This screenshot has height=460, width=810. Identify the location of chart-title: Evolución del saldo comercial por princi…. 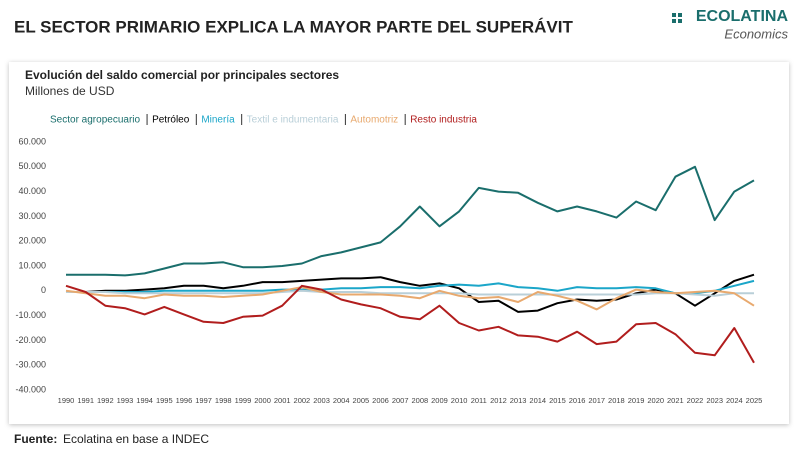
(182, 75).